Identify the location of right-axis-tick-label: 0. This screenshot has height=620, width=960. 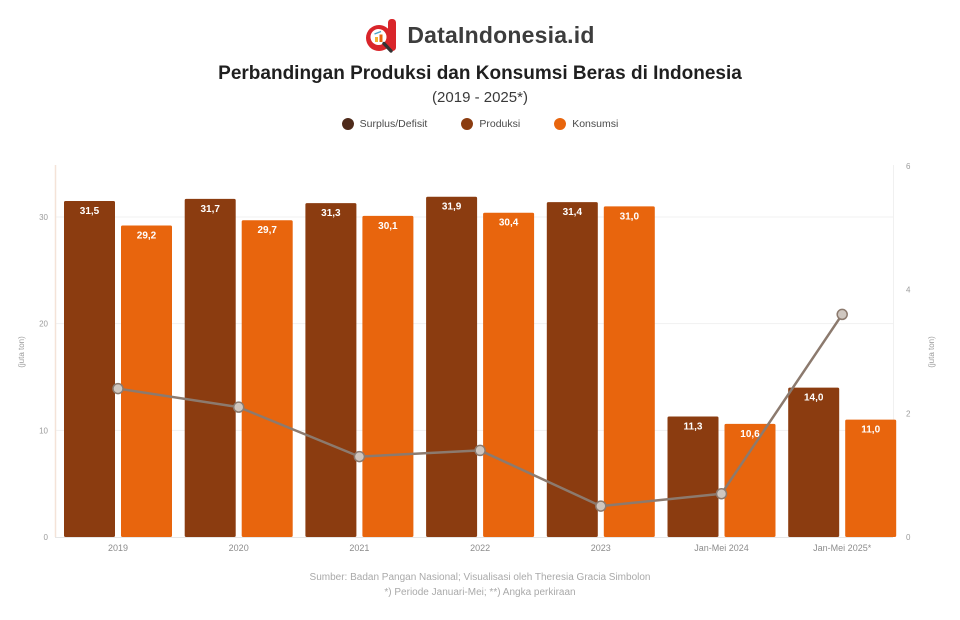
(908, 537).